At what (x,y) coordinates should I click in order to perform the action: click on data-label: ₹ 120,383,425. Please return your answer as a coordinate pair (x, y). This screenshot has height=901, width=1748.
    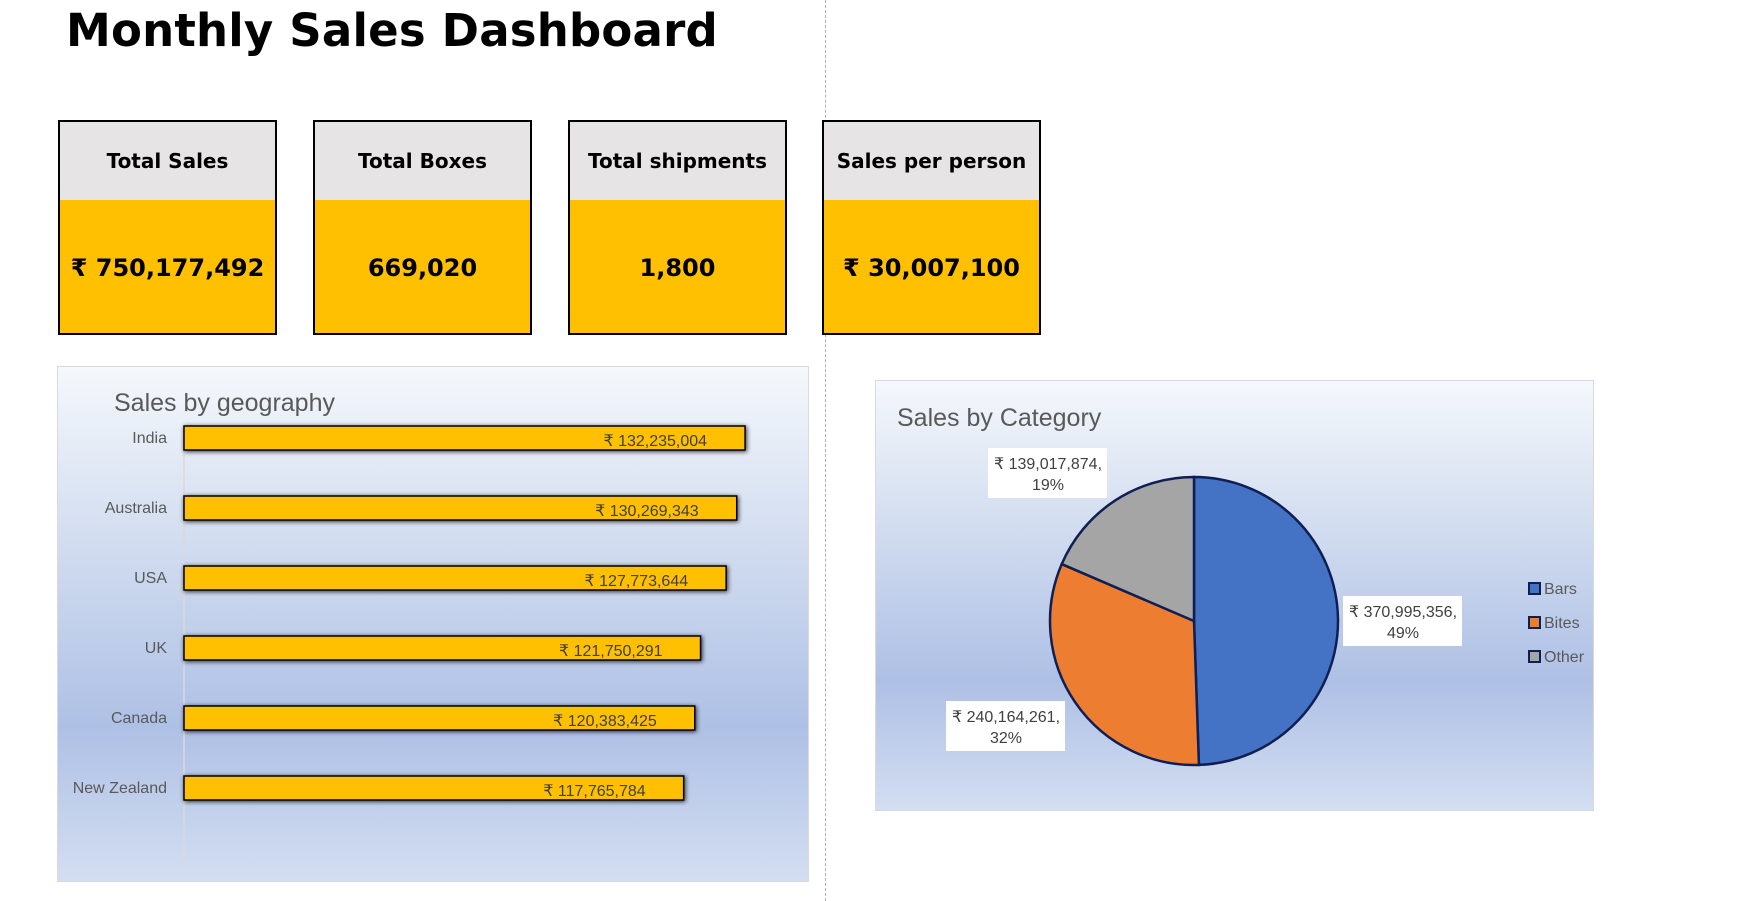
    Looking at the image, I should click on (605, 721).